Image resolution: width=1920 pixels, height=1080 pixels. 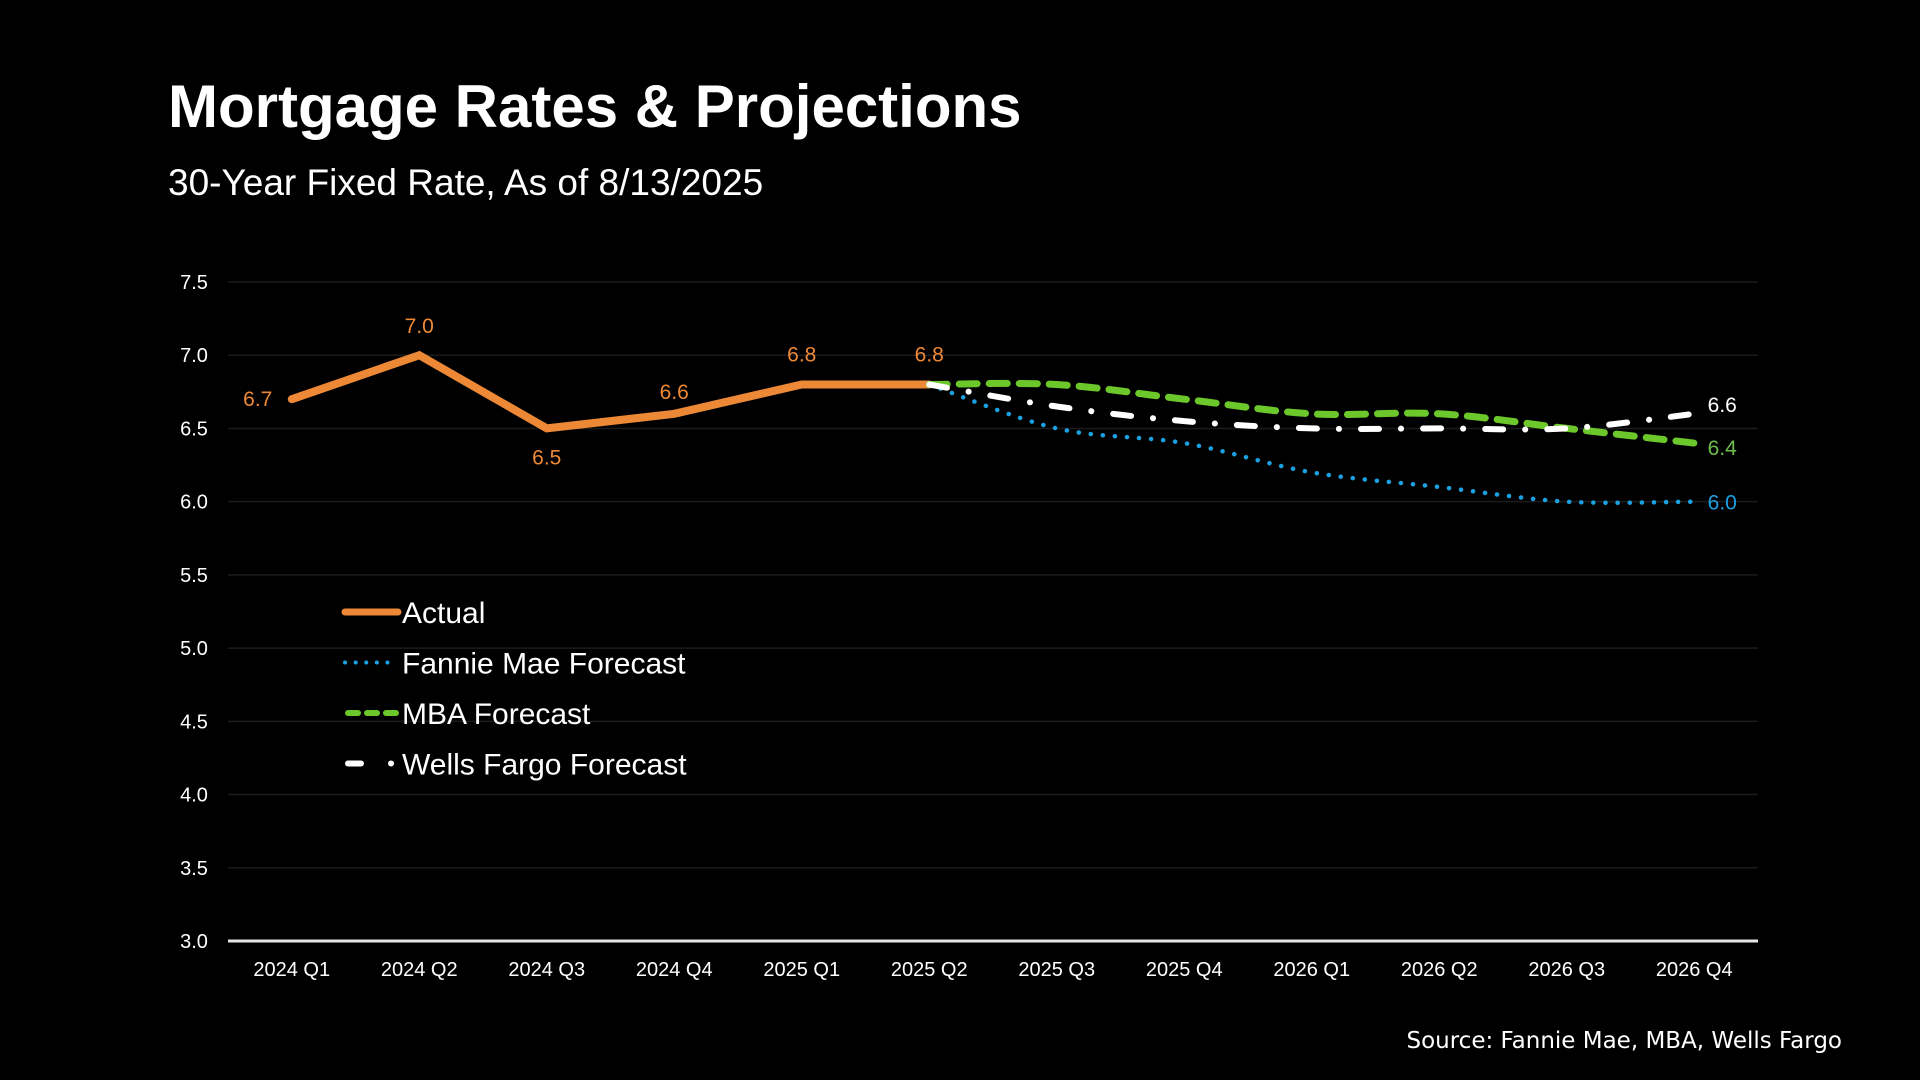 I want to click on data-label: 6.6, so click(x=674, y=392).